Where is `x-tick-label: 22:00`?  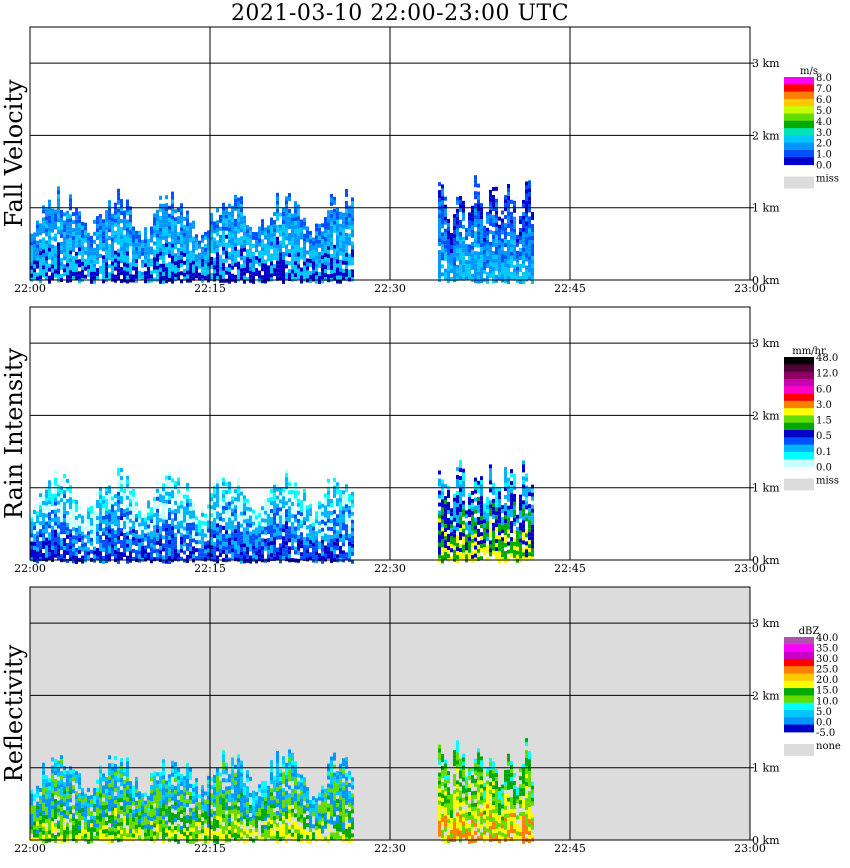 x-tick-label: 22:00 is located at coordinates (30, 288).